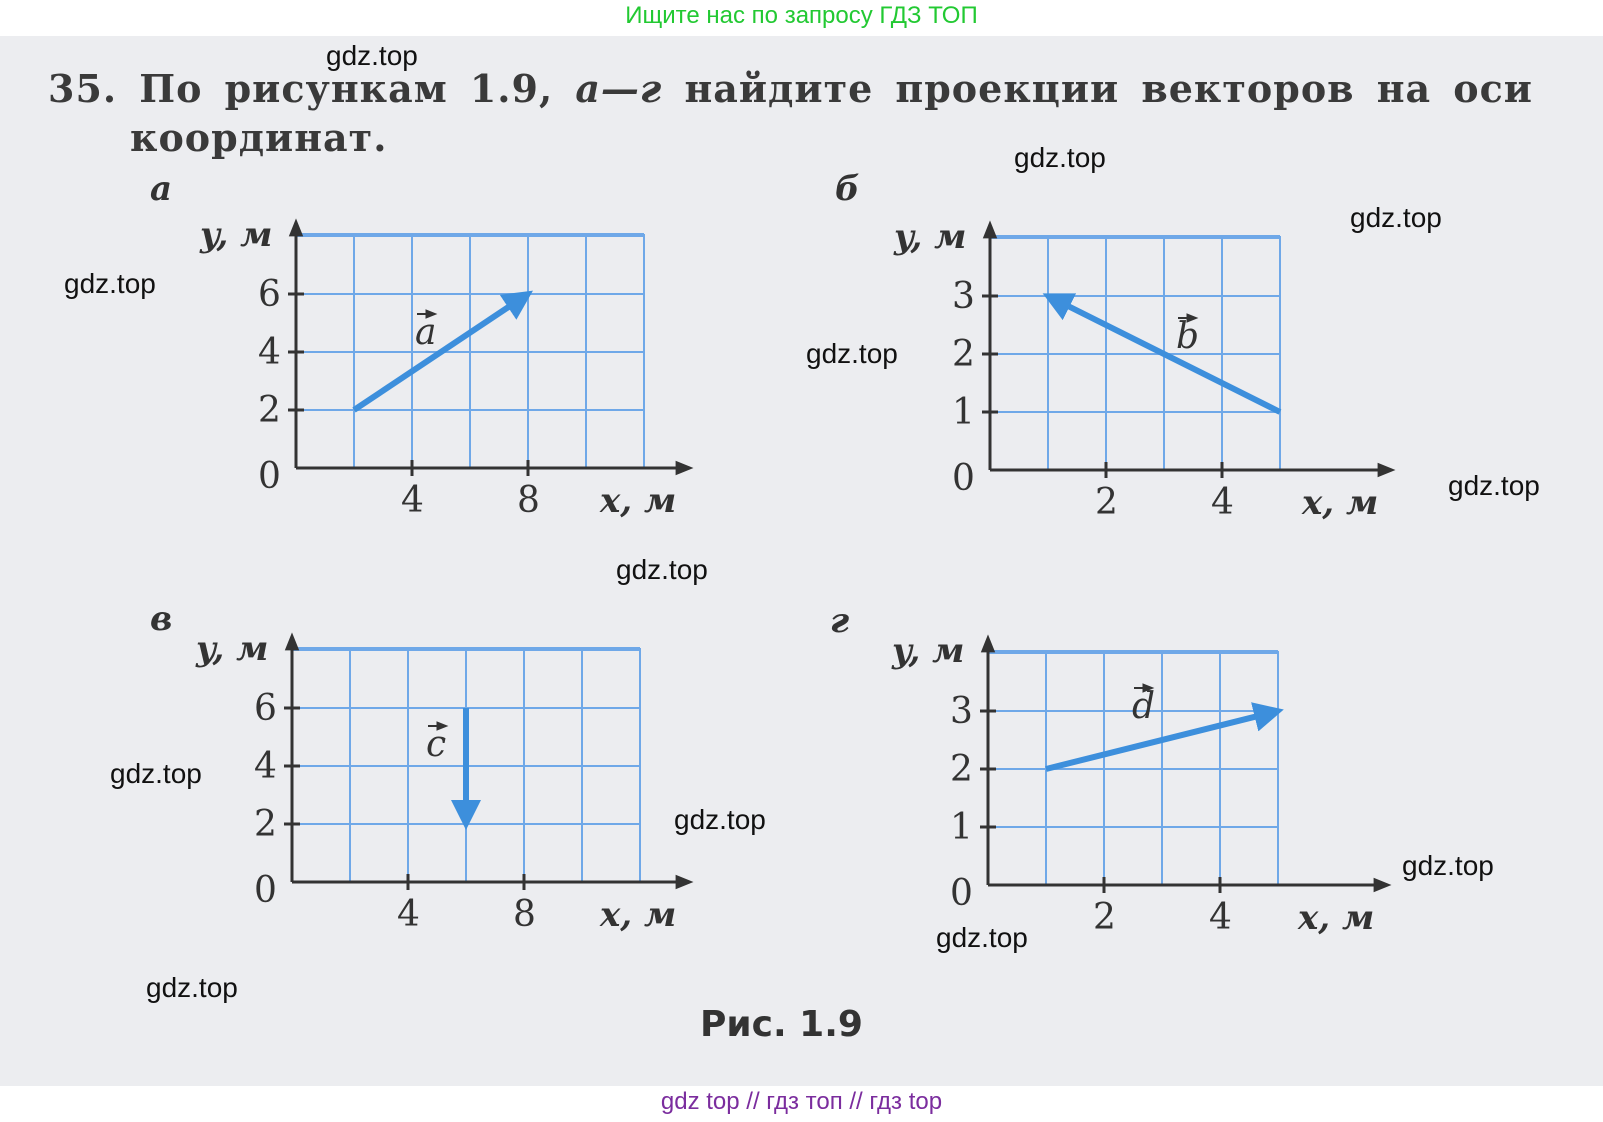 This screenshot has width=1603, height=1122. What do you see at coordinates (259, 137) in the screenshot?
I see `task-line-2: координат.` at bounding box center [259, 137].